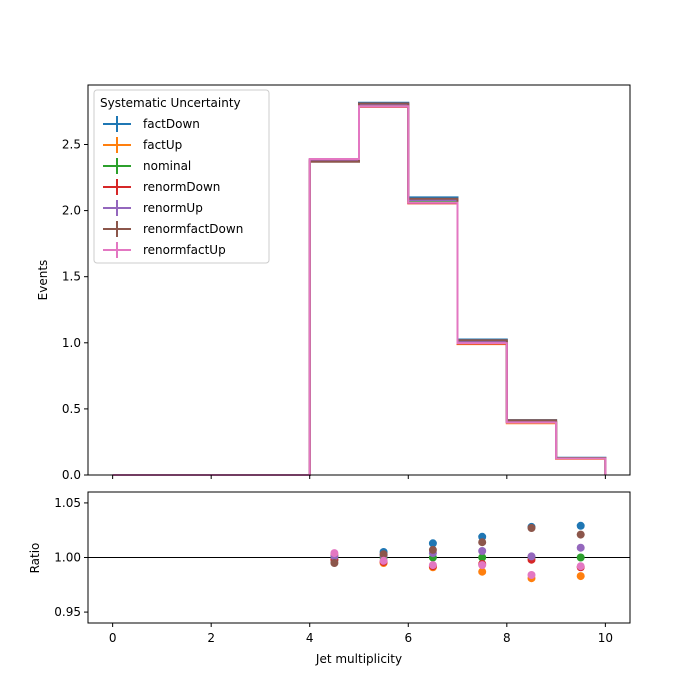 The width and height of the screenshot is (700, 700). Describe the element at coordinates (71, 144) in the screenshot. I see `main-y-tick-label: 2.5` at that location.